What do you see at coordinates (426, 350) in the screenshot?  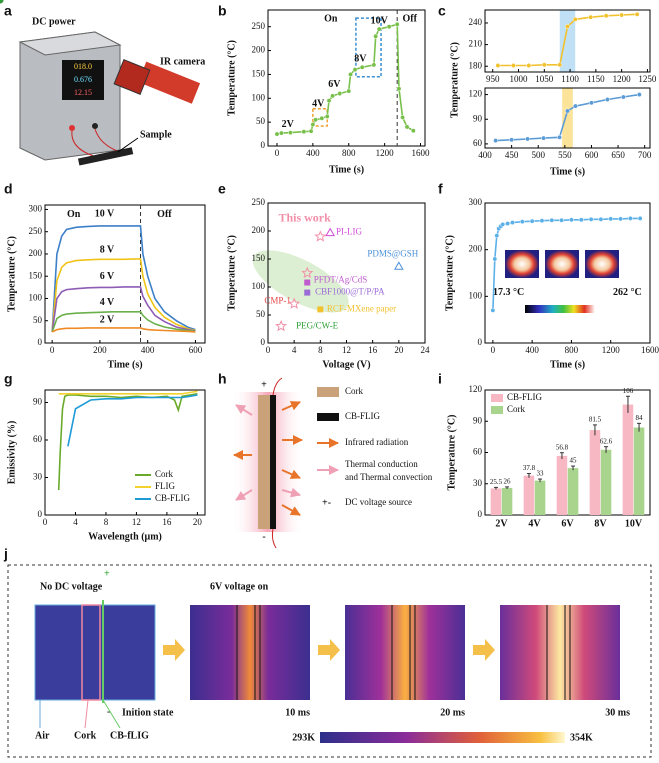 I see `x-tick-label: 24` at bounding box center [426, 350].